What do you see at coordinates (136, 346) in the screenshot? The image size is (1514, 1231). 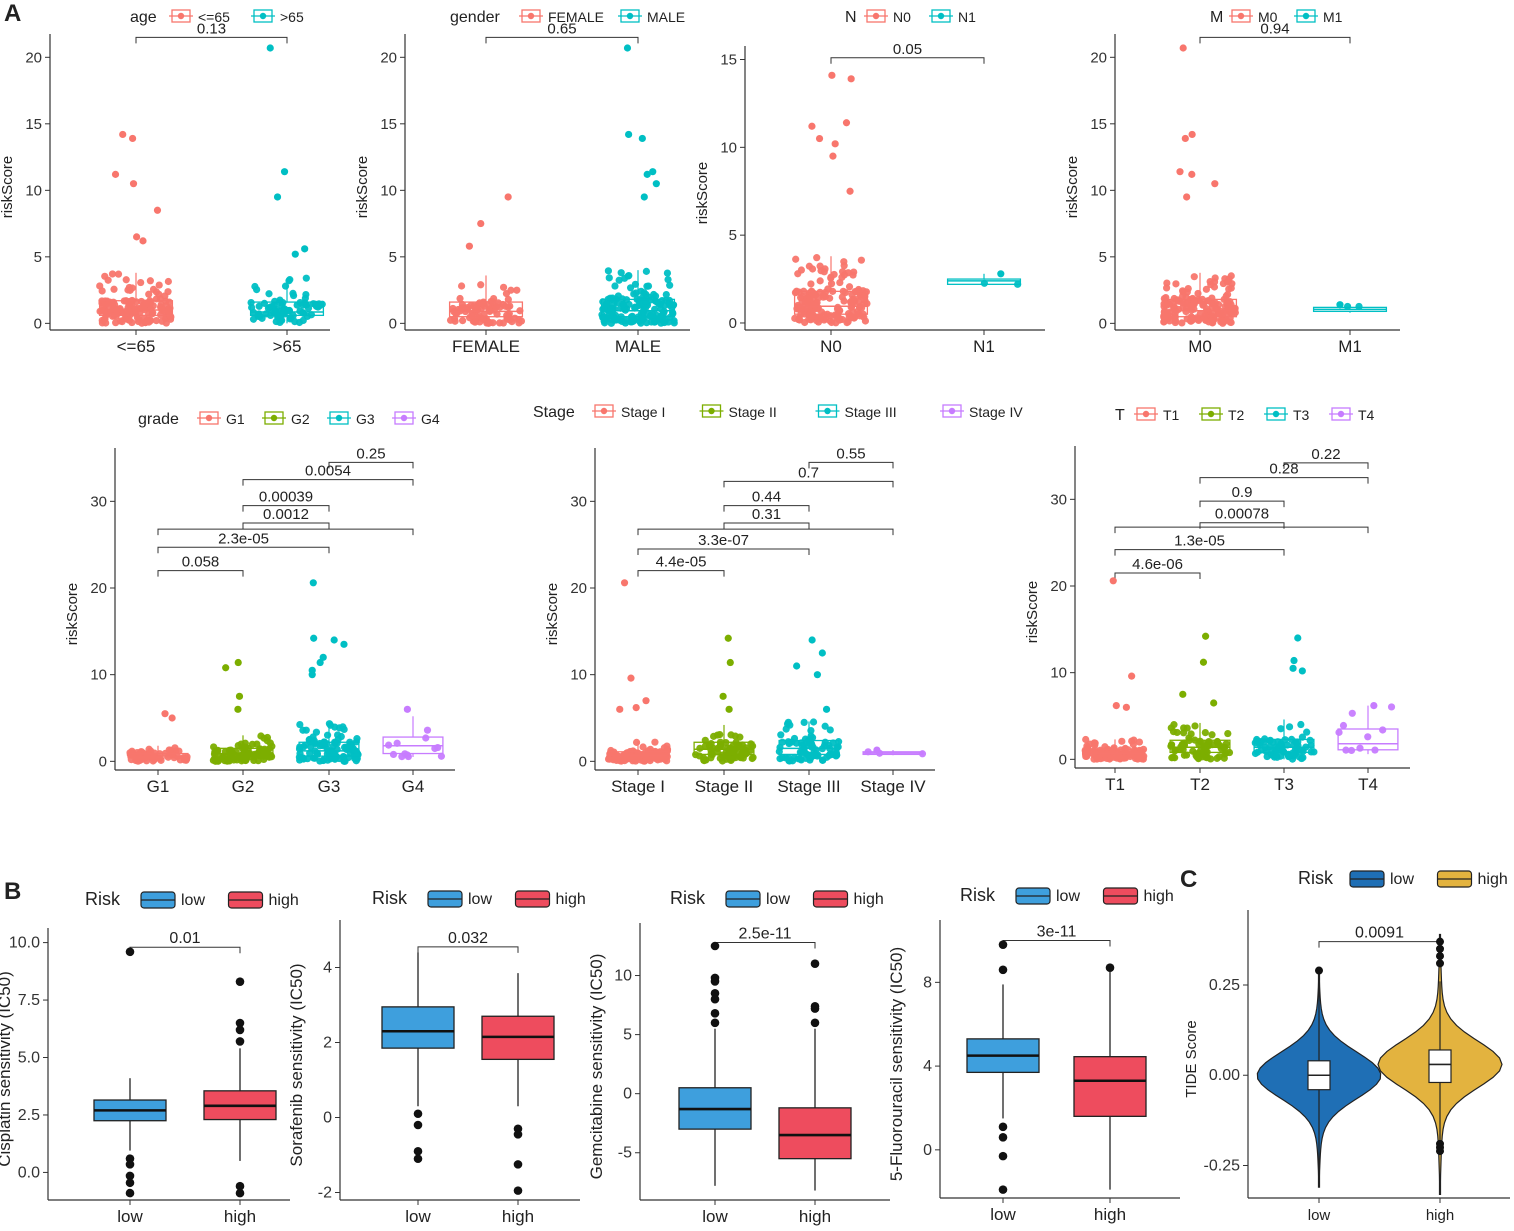 I see `x-tick-label: <=65` at bounding box center [136, 346].